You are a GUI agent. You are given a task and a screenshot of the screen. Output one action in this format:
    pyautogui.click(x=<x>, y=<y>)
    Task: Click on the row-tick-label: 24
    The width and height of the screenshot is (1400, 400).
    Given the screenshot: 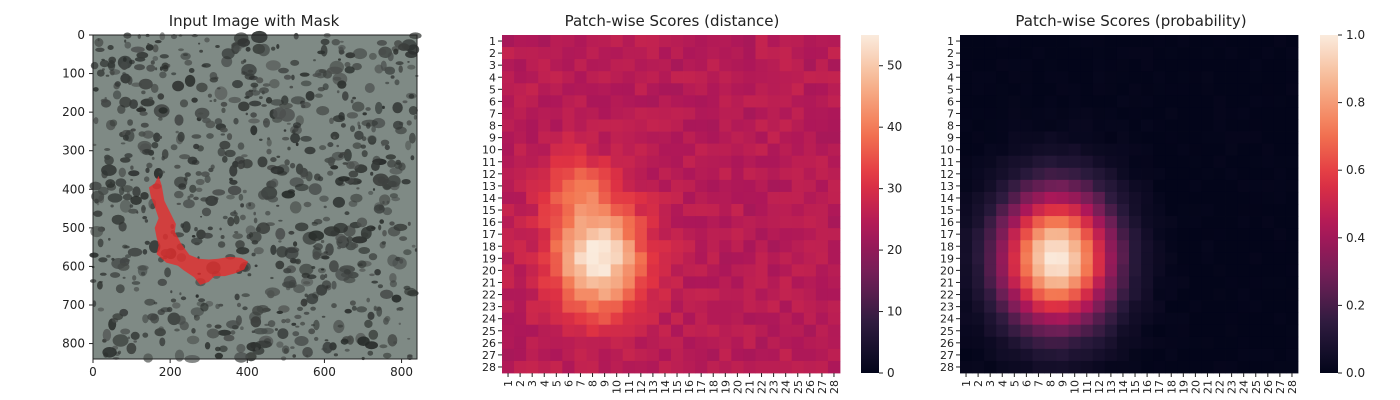 What is the action you would take?
    pyautogui.click(x=489, y=319)
    